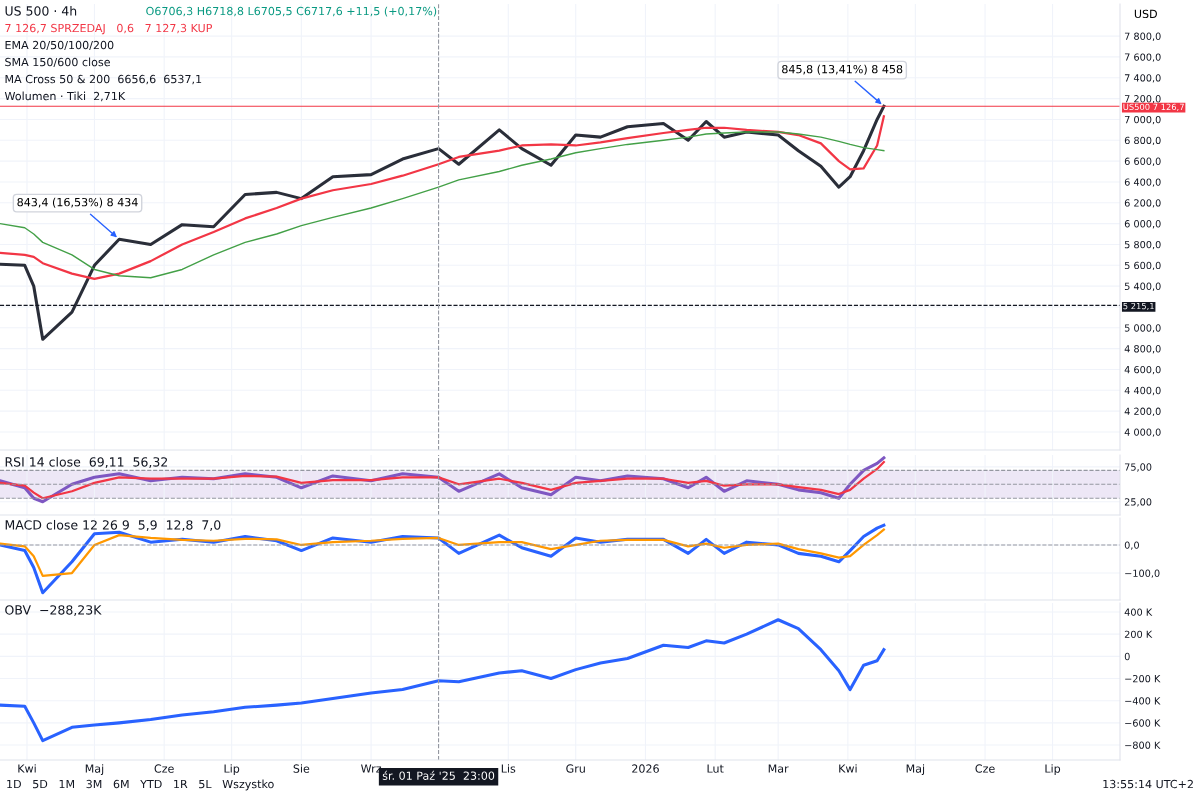  What do you see at coordinates (1138, 467) in the screenshot?
I see `y-tick-label: 75,00` at bounding box center [1138, 467].